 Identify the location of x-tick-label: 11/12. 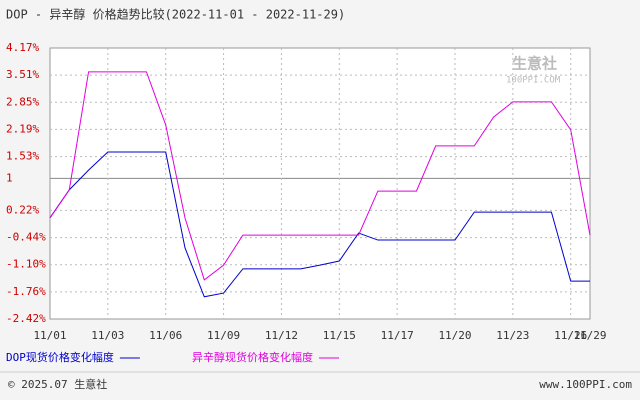
(281, 335).